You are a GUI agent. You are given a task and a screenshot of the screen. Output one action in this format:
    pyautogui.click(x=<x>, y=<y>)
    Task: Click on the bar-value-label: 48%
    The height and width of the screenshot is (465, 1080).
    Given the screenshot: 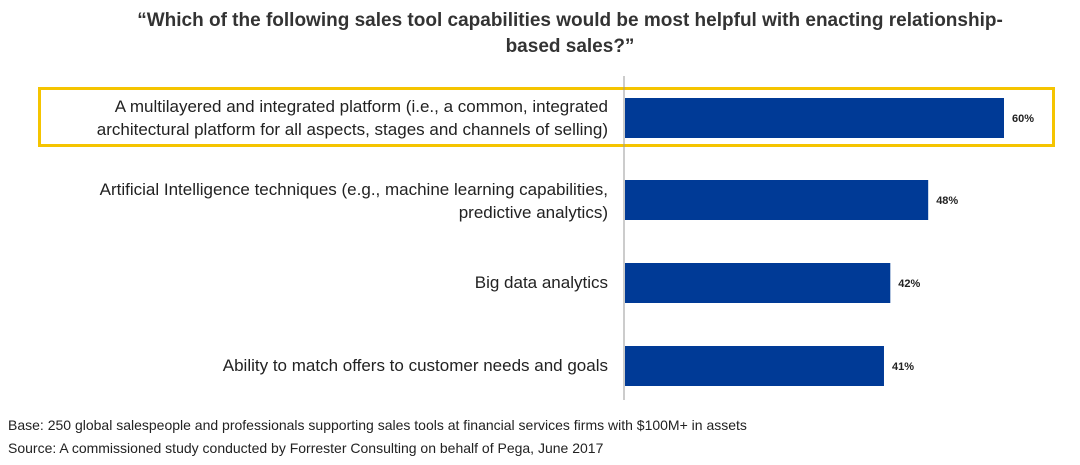 What is the action you would take?
    pyautogui.click(x=947, y=201)
    